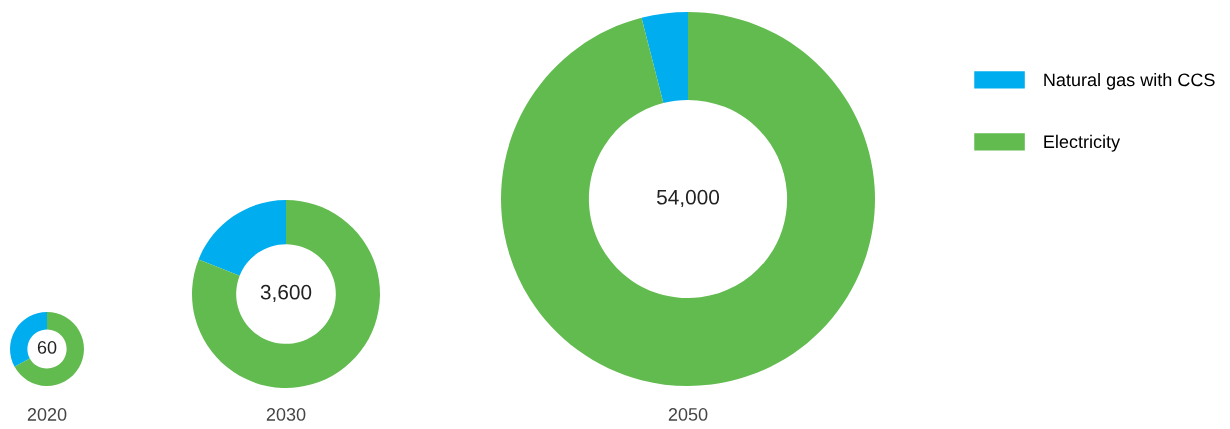  Describe the element at coordinates (688, 414) in the screenshot. I see `text: 2050` at that location.